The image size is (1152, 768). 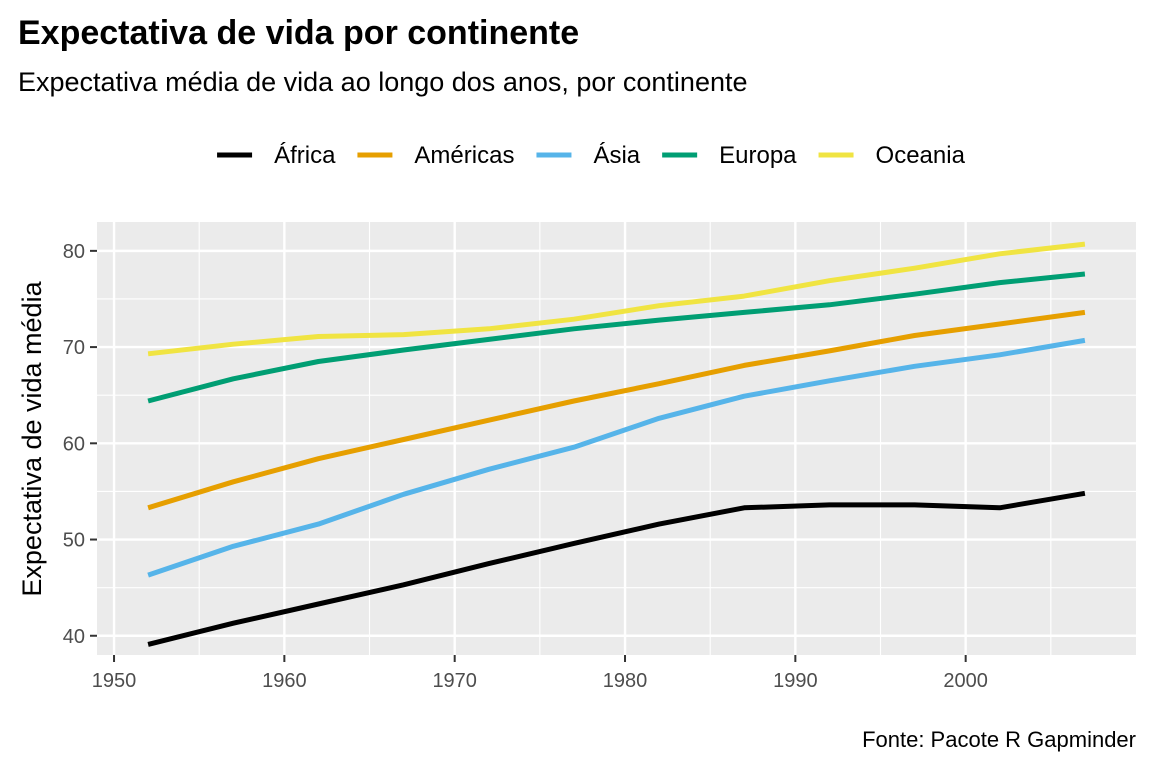 What do you see at coordinates (999, 739) in the screenshot?
I see `chart-caption: Fonte: Pacote R Gapminder` at bounding box center [999, 739].